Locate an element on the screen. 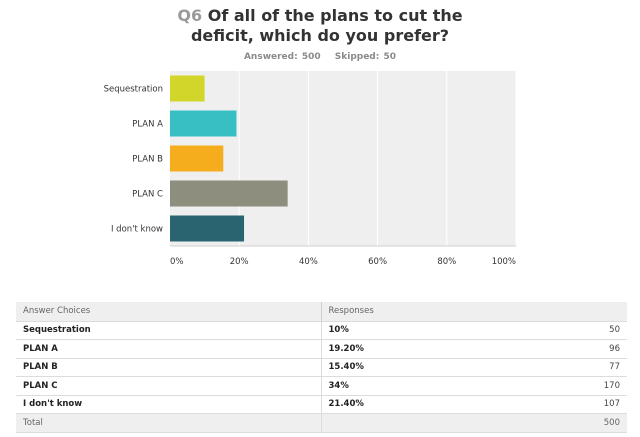 Image resolution: width=640 pixels, height=437 pixels. header-responses: Responses is located at coordinates (422, 312).